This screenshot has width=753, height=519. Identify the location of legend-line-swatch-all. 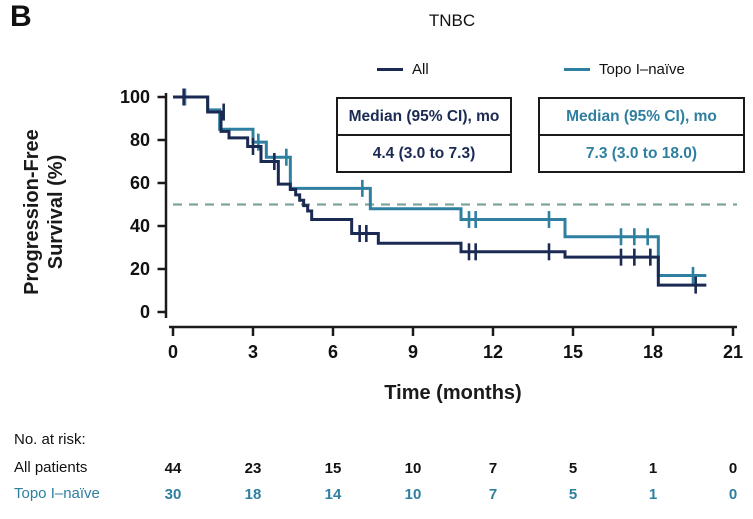
(390, 69).